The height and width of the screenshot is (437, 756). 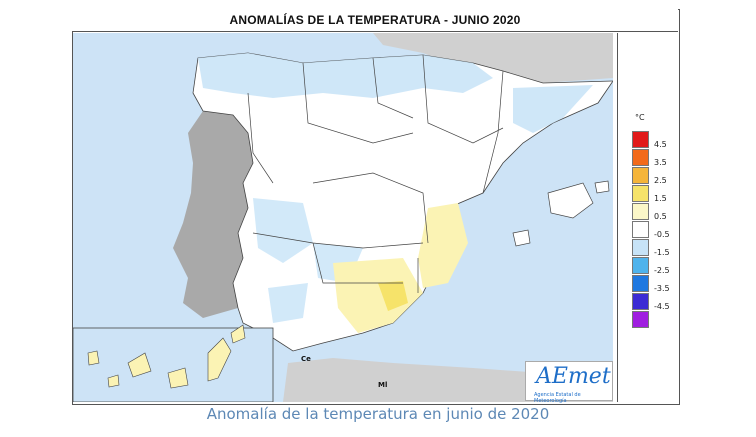 I want to click on legend-label: -1.5, so click(x=662, y=252).